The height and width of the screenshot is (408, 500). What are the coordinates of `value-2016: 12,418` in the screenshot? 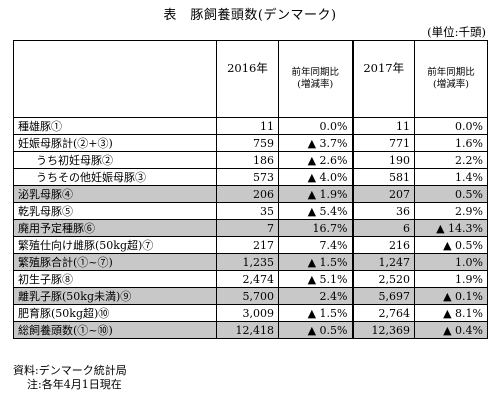 It's located at (247, 330).